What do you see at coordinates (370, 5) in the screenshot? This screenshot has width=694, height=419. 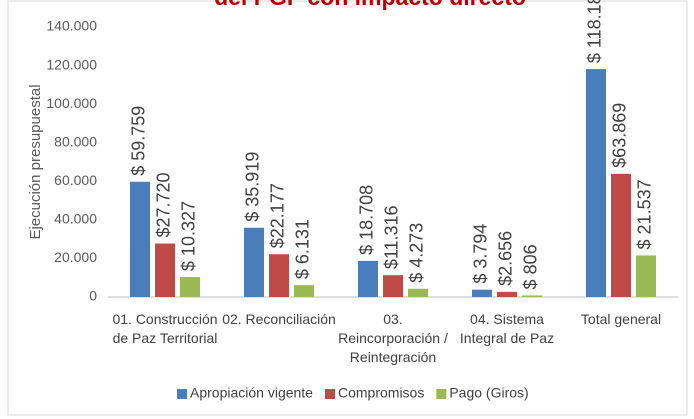 I see `chart-title: del PGF con impacto directo` at bounding box center [370, 5].